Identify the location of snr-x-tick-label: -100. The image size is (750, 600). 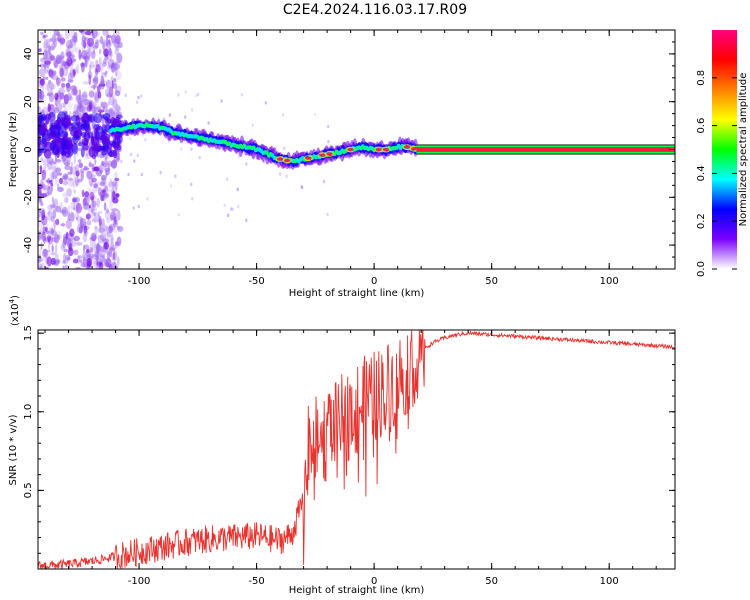
(139, 581).